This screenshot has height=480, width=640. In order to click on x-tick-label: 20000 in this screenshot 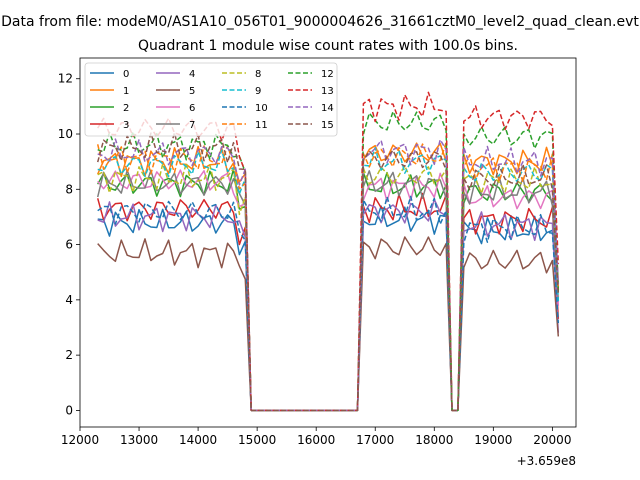, I will do `click(552, 440)`.